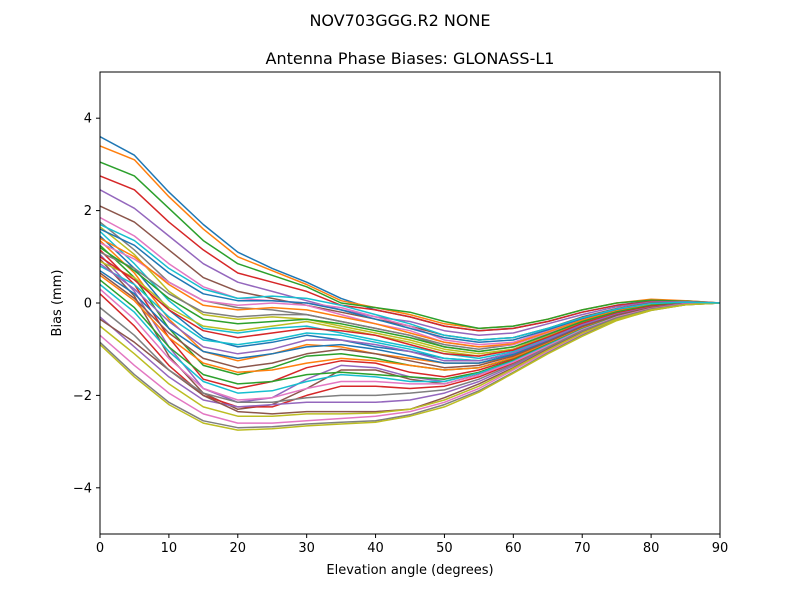 This screenshot has width=800, height=600. Describe the element at coordinates (375, 548) in the screenshot. I see `x-tick-label: 40` at that location.